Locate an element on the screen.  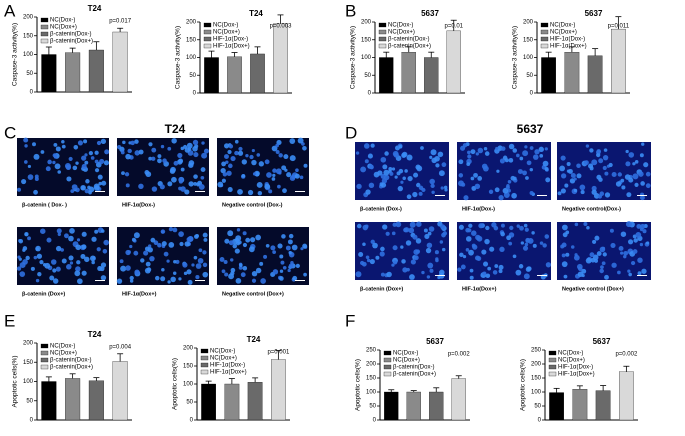
micrograph-label: Negative control (Dox+) is located at coordinates (593, 289).